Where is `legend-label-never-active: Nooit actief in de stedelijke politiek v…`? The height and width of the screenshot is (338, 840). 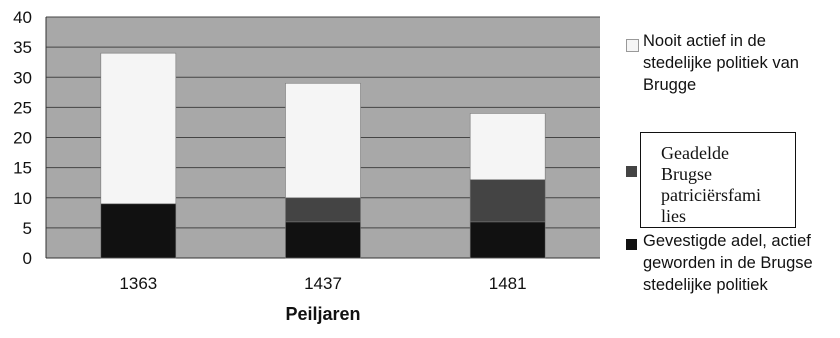 legend-label-never-active: Nooit actief in de stedelijke politiek v… is located at coordinates (740, 63).